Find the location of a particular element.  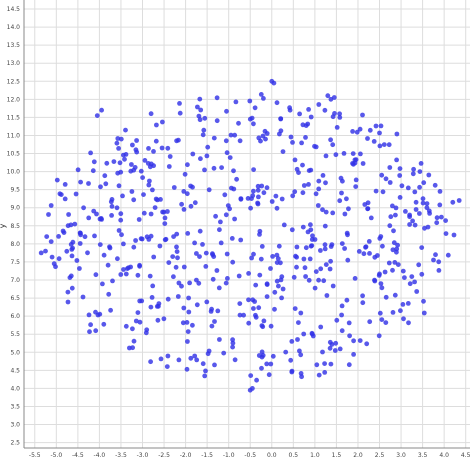

x-tick-label: 4.5 is located at coordinates (466, 455).